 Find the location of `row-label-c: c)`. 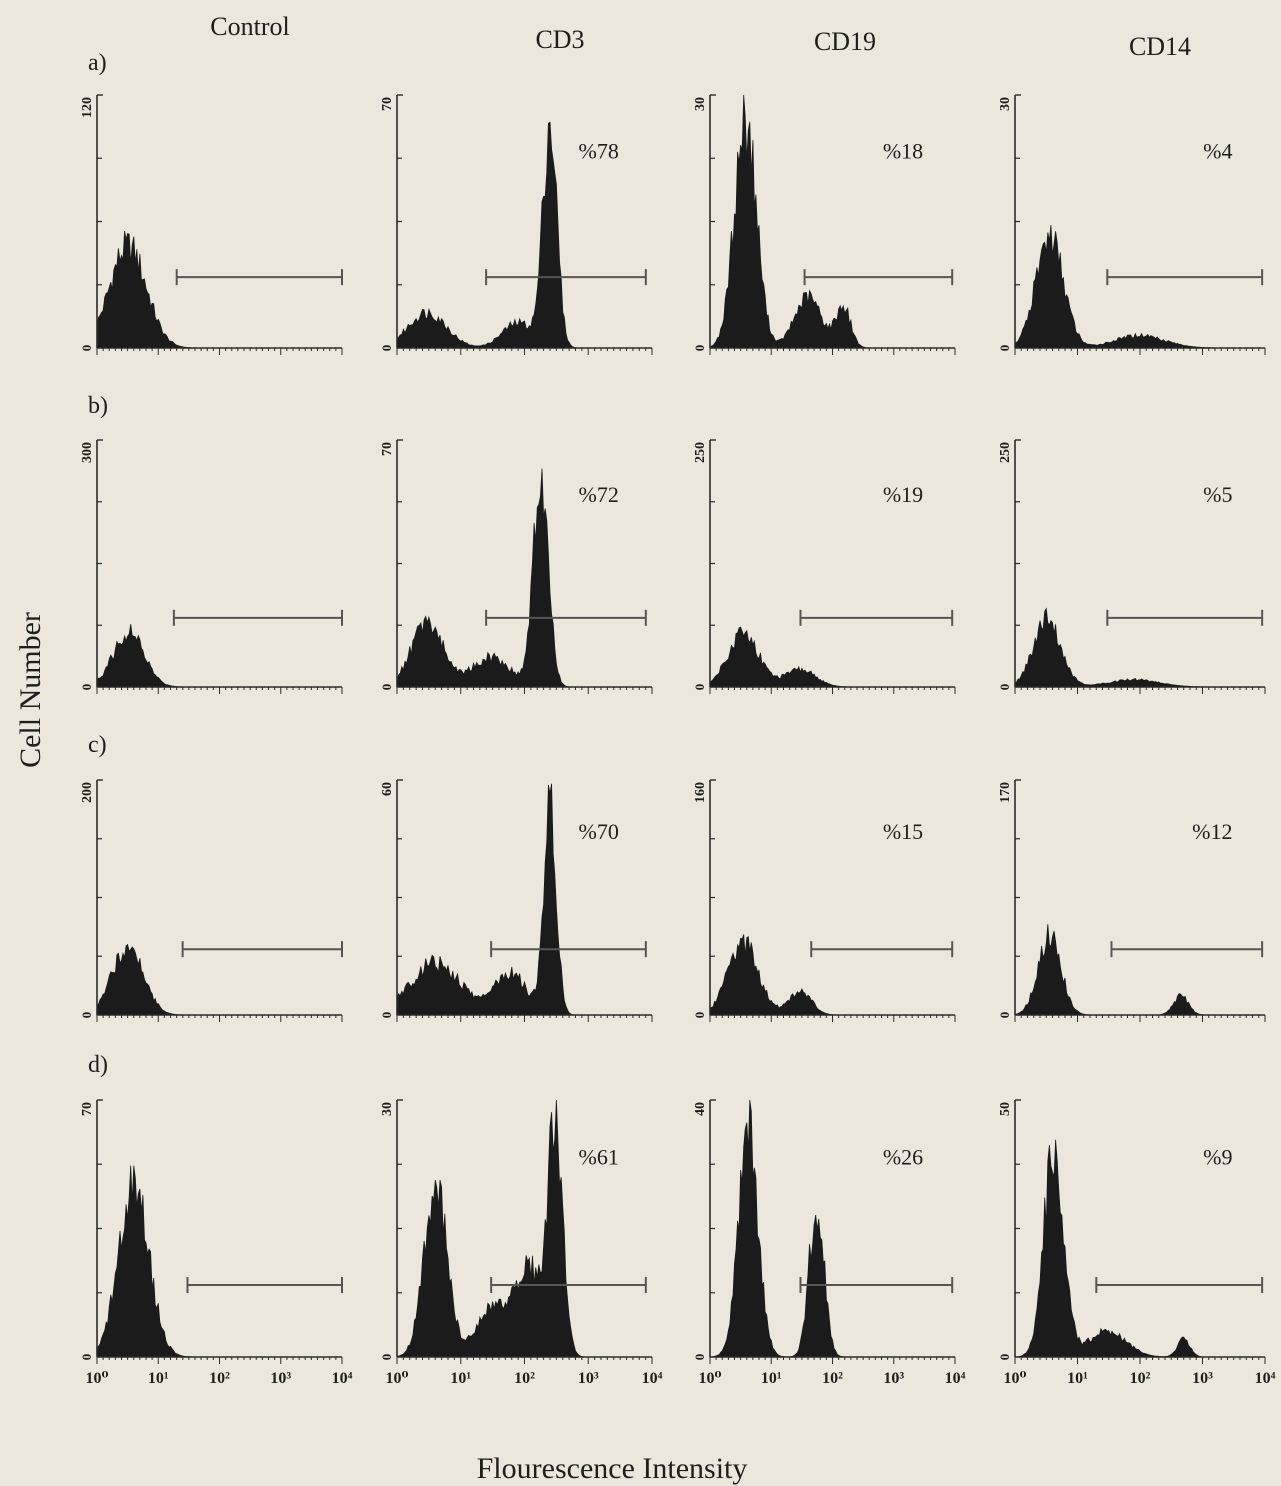

row-label-c: c) is located at coordinates (97, 745).